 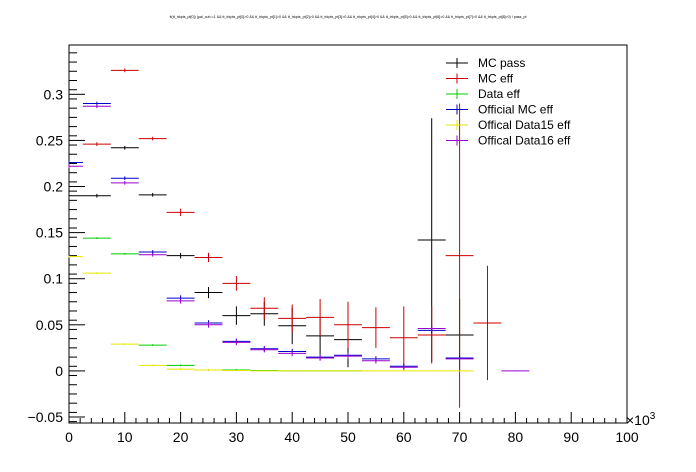 I want to click on x-tick-label: 100, so click(x=627, y=437).